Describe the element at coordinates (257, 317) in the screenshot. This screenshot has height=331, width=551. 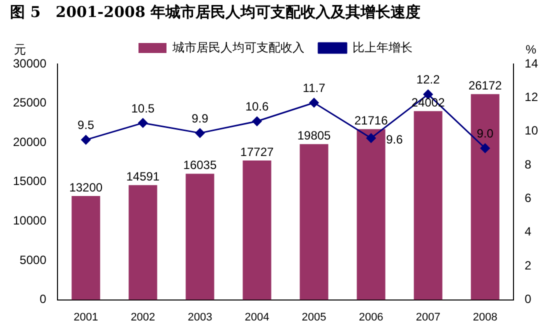
I see `x-tick-label: 2004` at that location.